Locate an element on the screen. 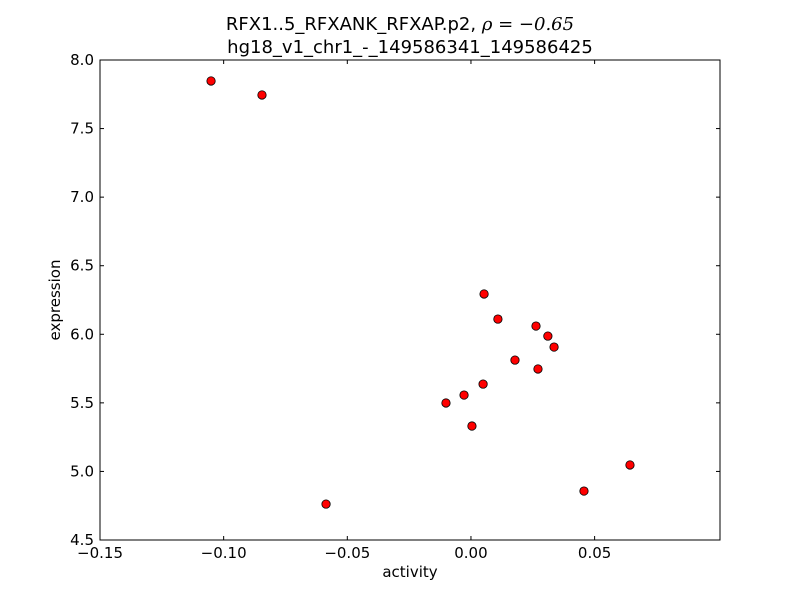 The image size is (800, 604). y-tick-label: 7.0 is located at coordinates (82, 197).